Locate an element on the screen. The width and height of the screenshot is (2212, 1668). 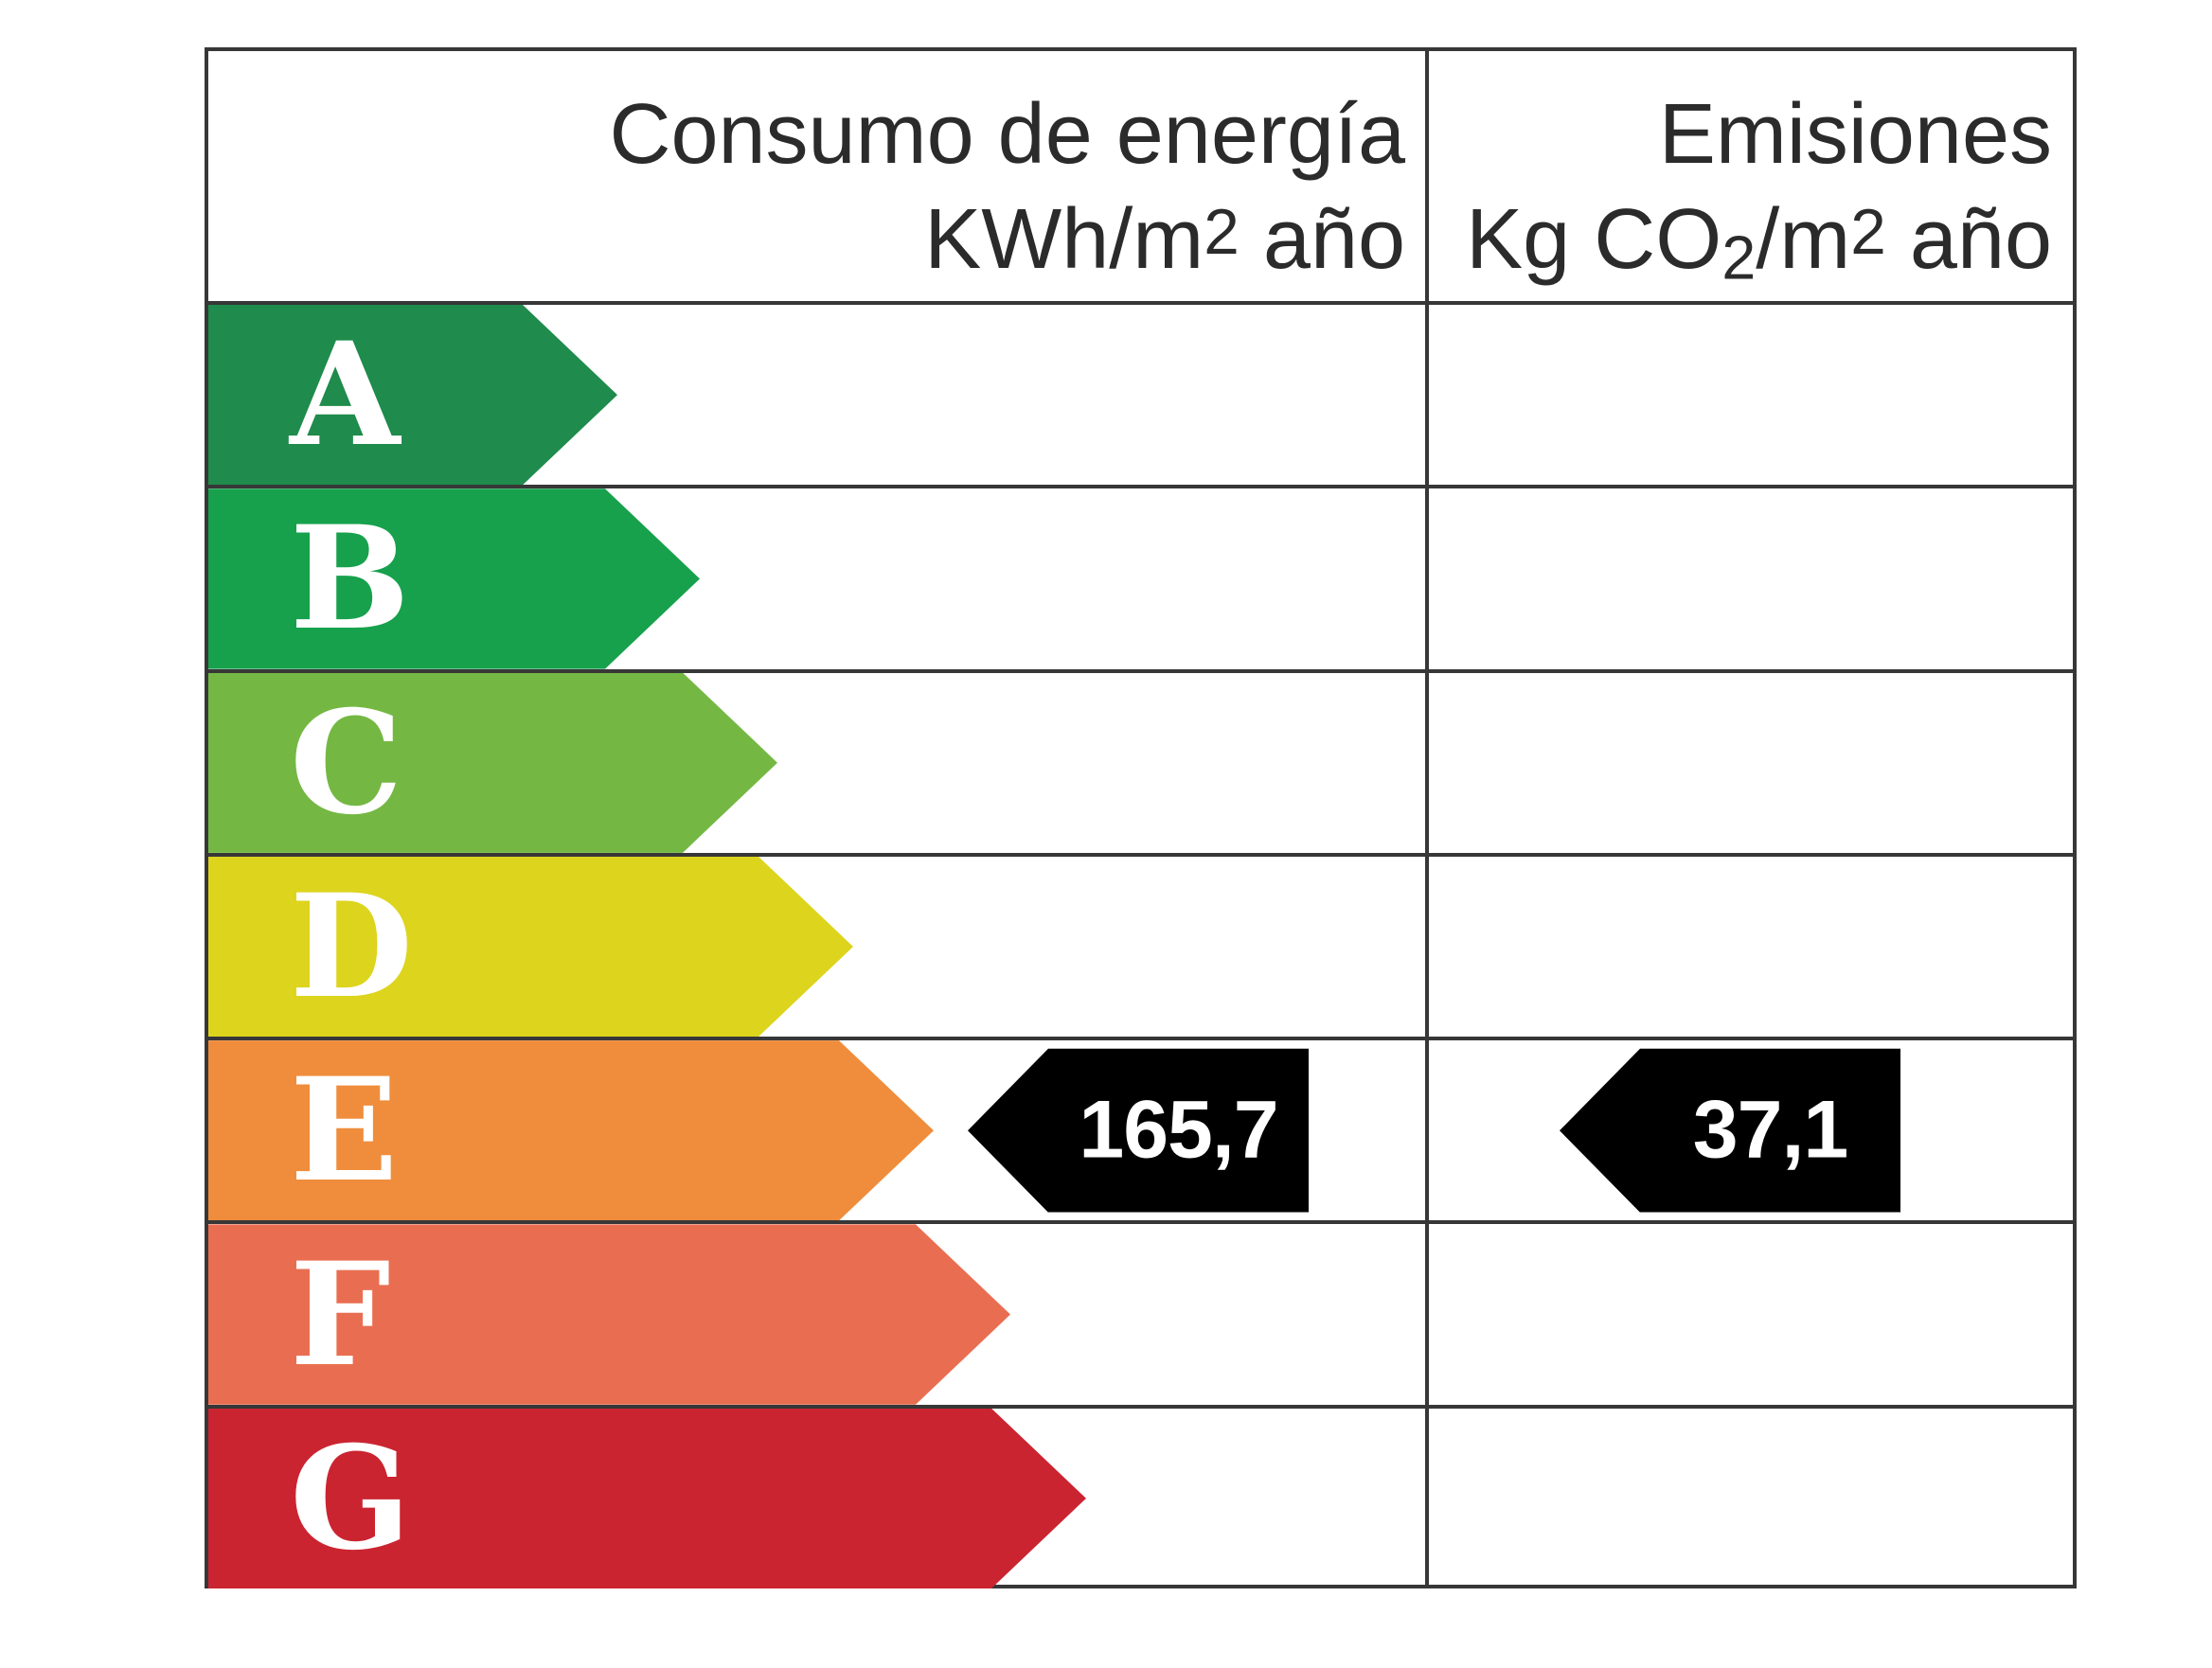
rating-letter-a: A is located at coordinates (345, 395).